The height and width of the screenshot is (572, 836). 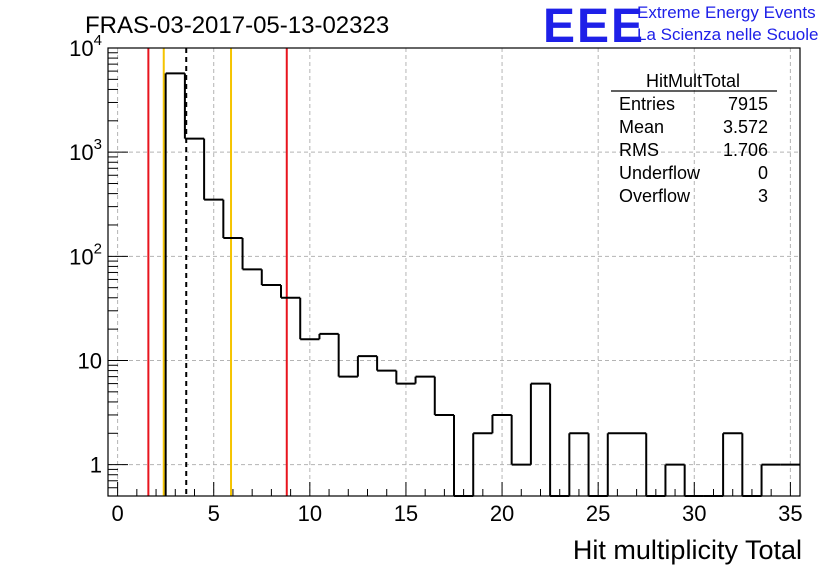 What do you see at coordinates (647, 104) in the screenshot?
I see `stats-label: Entries` at bounding box center [647, 104].